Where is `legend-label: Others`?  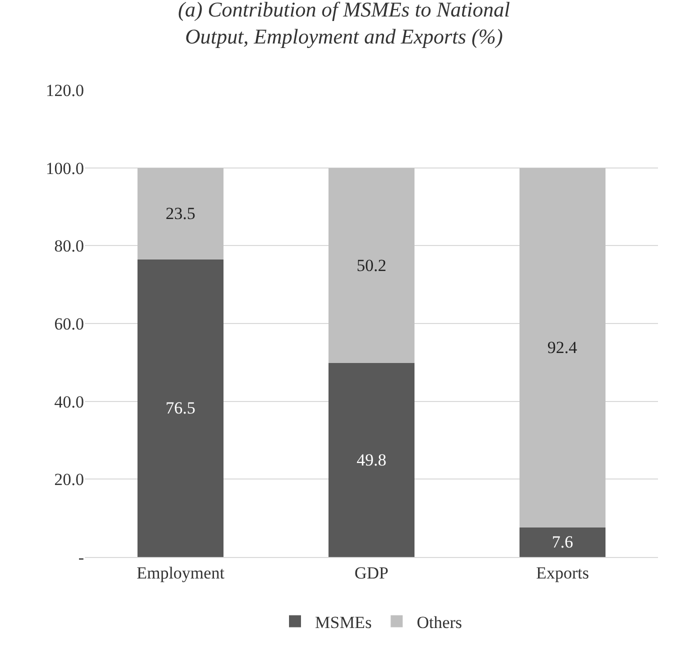
legend-label: Others is located at coordinates (439, 622).